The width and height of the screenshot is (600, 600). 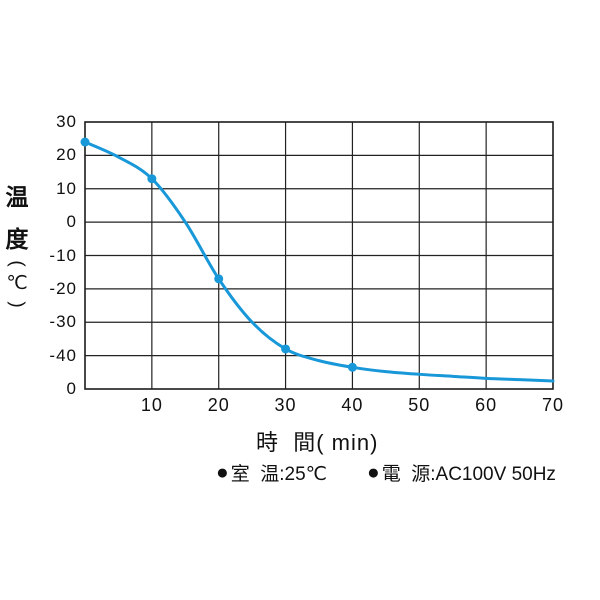 What do you see at coordinates (66, 121) in the screenshot?
I see `y-tick-label: 30` at bounding box center [66, 121].